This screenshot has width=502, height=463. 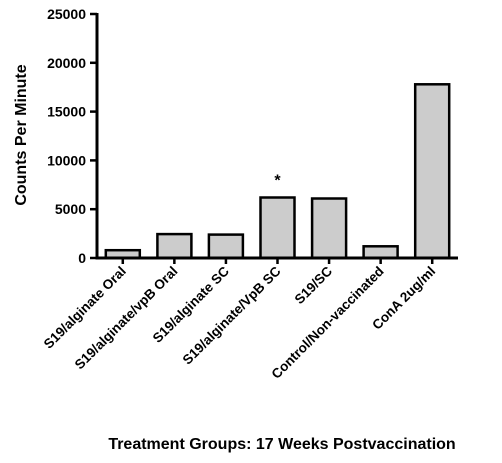 What do you see at coordinates (66, 160) in the screenshot?
I see `y-tick-label-2: 10000` at bounding box center [66, 160].